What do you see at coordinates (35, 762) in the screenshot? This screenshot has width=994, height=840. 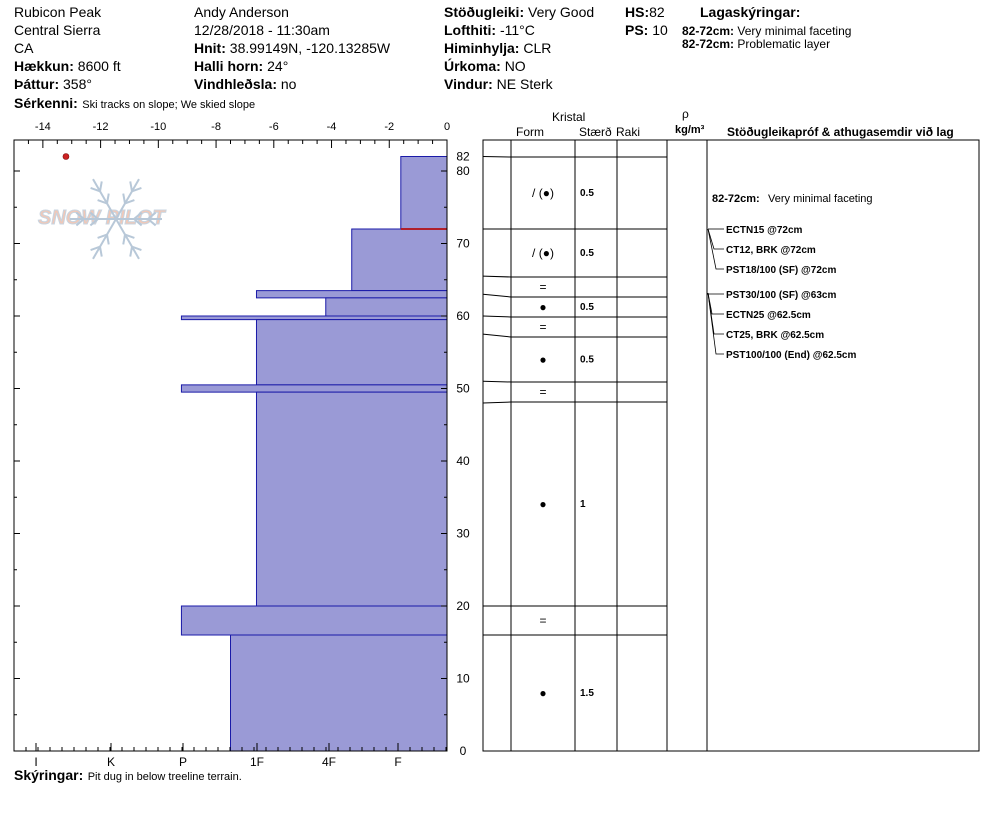 I see `hardness-label: I` at bounding box center [35, 762].